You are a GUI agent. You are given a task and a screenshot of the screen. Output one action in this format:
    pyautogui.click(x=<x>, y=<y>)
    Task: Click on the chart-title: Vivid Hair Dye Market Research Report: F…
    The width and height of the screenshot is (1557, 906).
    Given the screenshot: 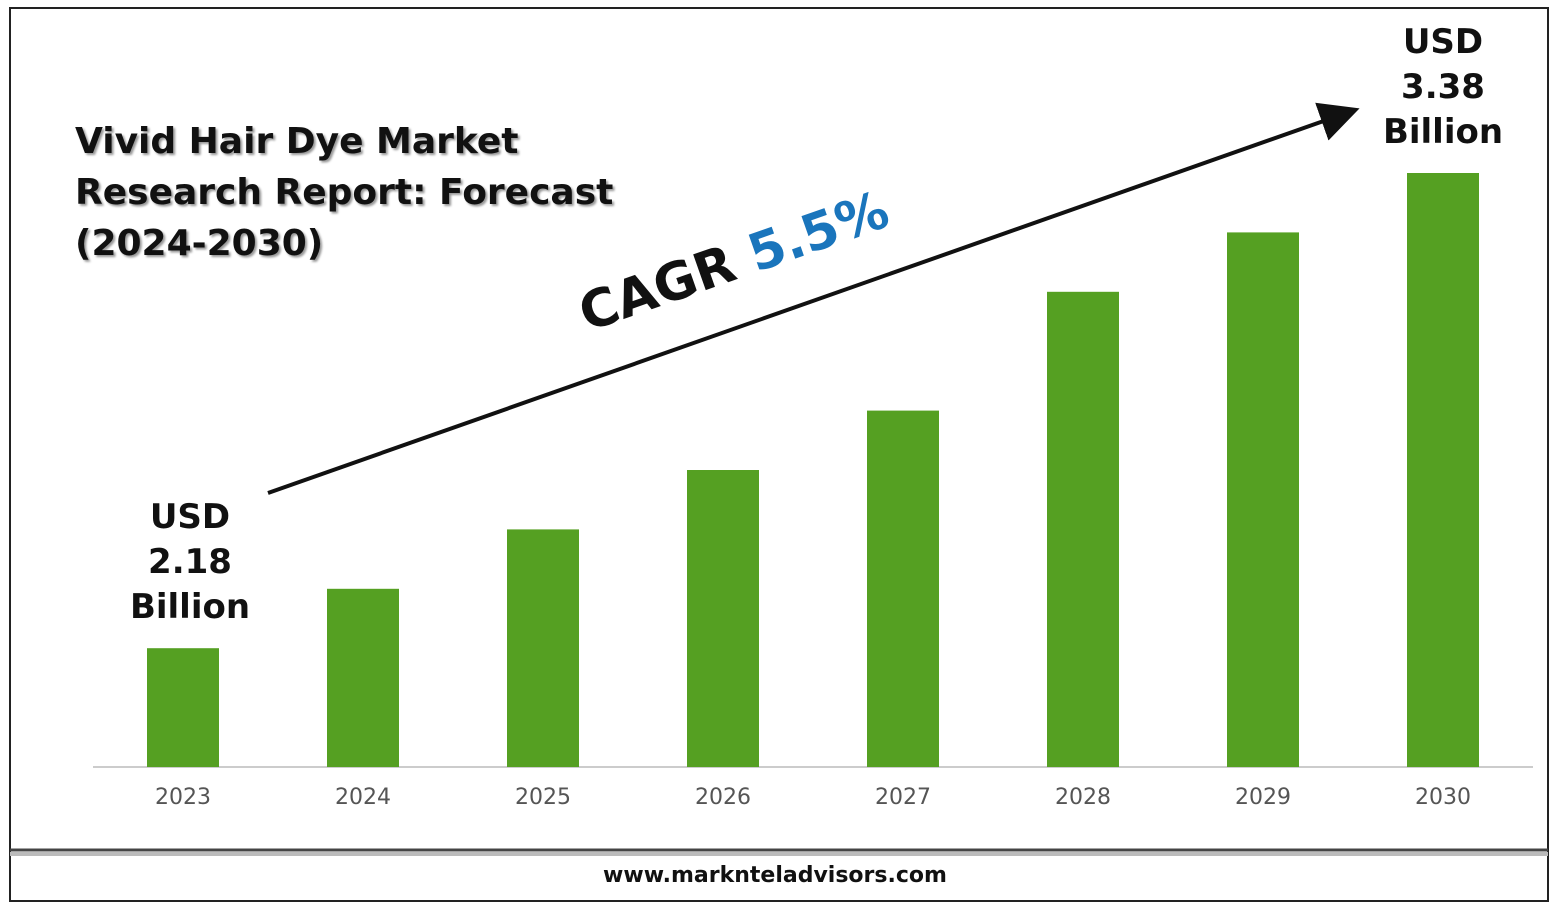 What is the action you would take?
    pyautogui.click(x=344, y=192)
    